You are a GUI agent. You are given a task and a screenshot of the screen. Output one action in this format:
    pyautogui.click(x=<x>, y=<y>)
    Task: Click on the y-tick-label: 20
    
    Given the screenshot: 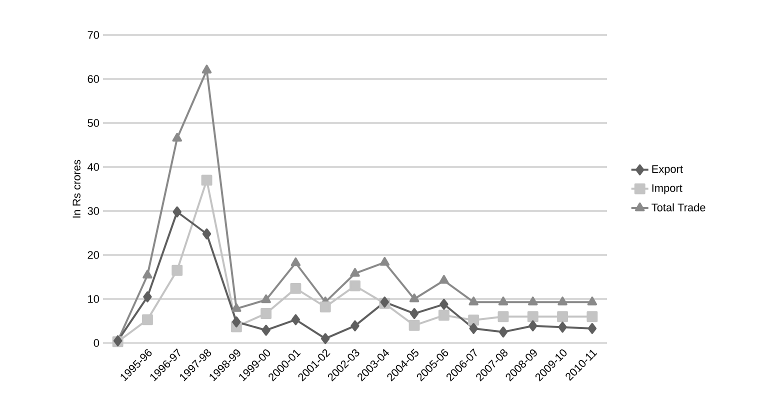 What is the action you would take?
    pyautogui.click(x=94, y=255)
    